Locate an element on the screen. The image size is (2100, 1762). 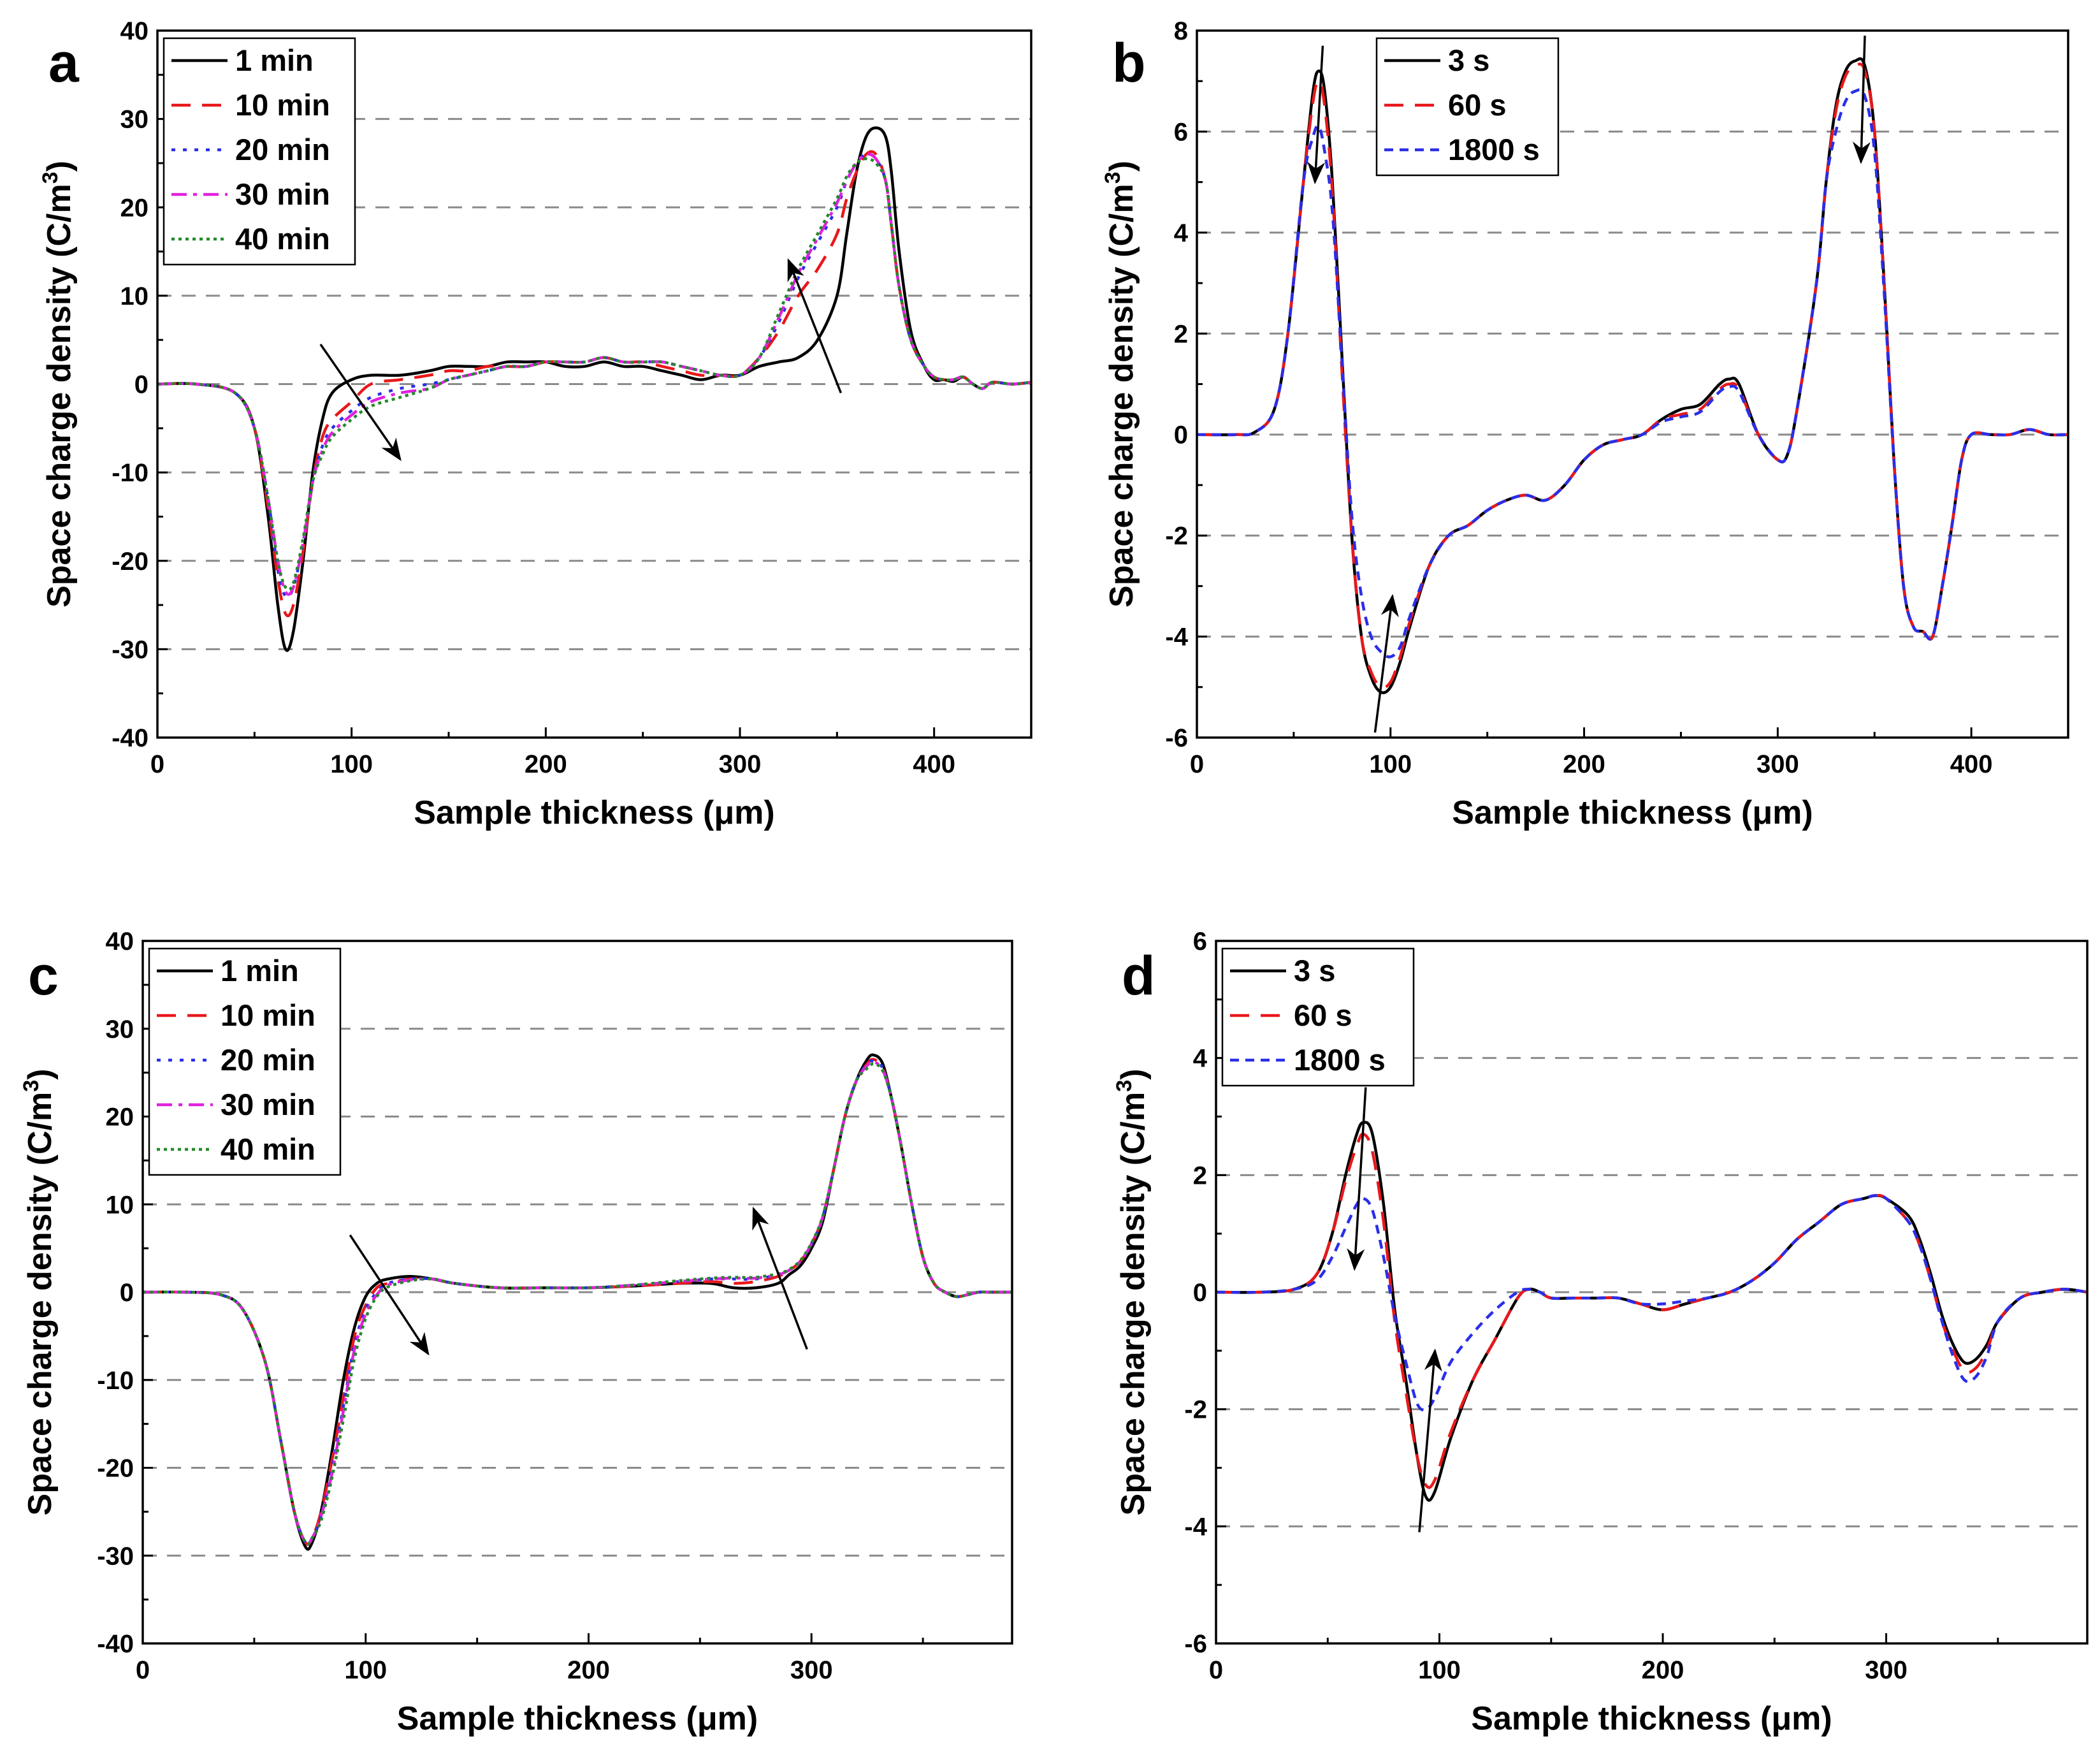
series-line-3-s is located at coordinates (1632, 375).